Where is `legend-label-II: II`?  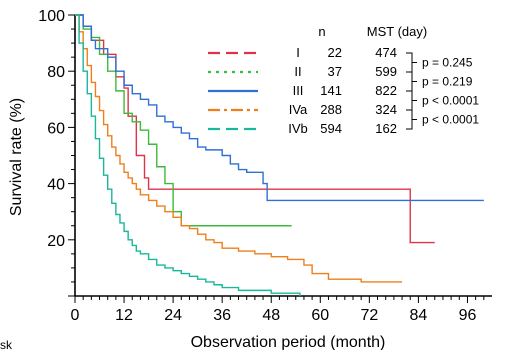
legend-label-II: II is located at coordinates (297, 71).